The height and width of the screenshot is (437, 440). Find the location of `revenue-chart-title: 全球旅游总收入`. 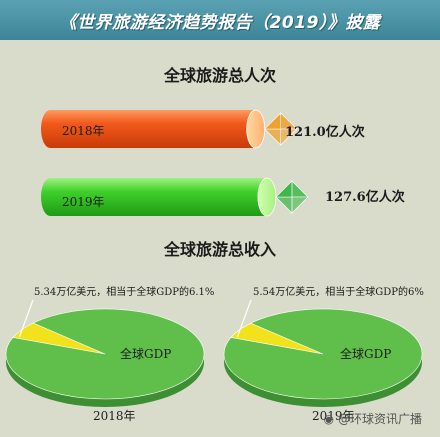

revenue-chart-title: 全球旅游总收入 is located at coordinates (219, 249).